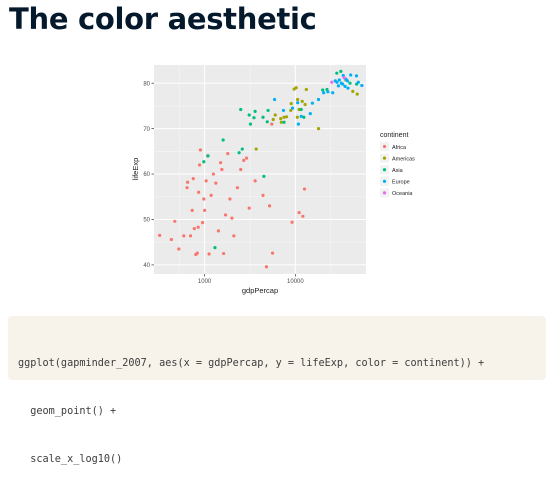 The height and width of the screenshot is (484, 557). Describe the element at coordinates (398, 171) in the screenshot. I see `legend-label: Asia` at that location.